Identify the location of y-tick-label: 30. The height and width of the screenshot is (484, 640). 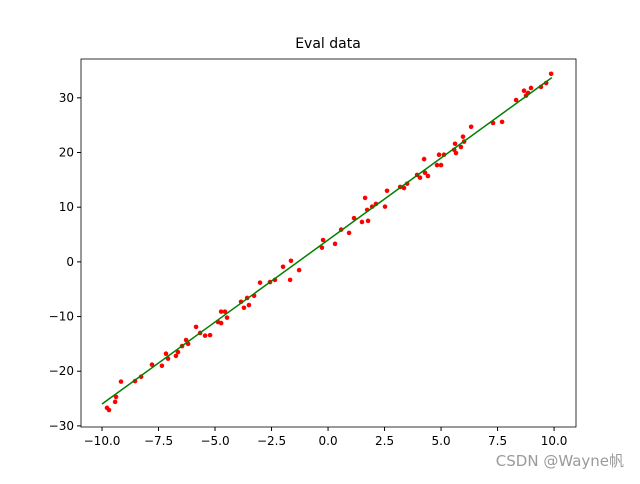
(66, 98).